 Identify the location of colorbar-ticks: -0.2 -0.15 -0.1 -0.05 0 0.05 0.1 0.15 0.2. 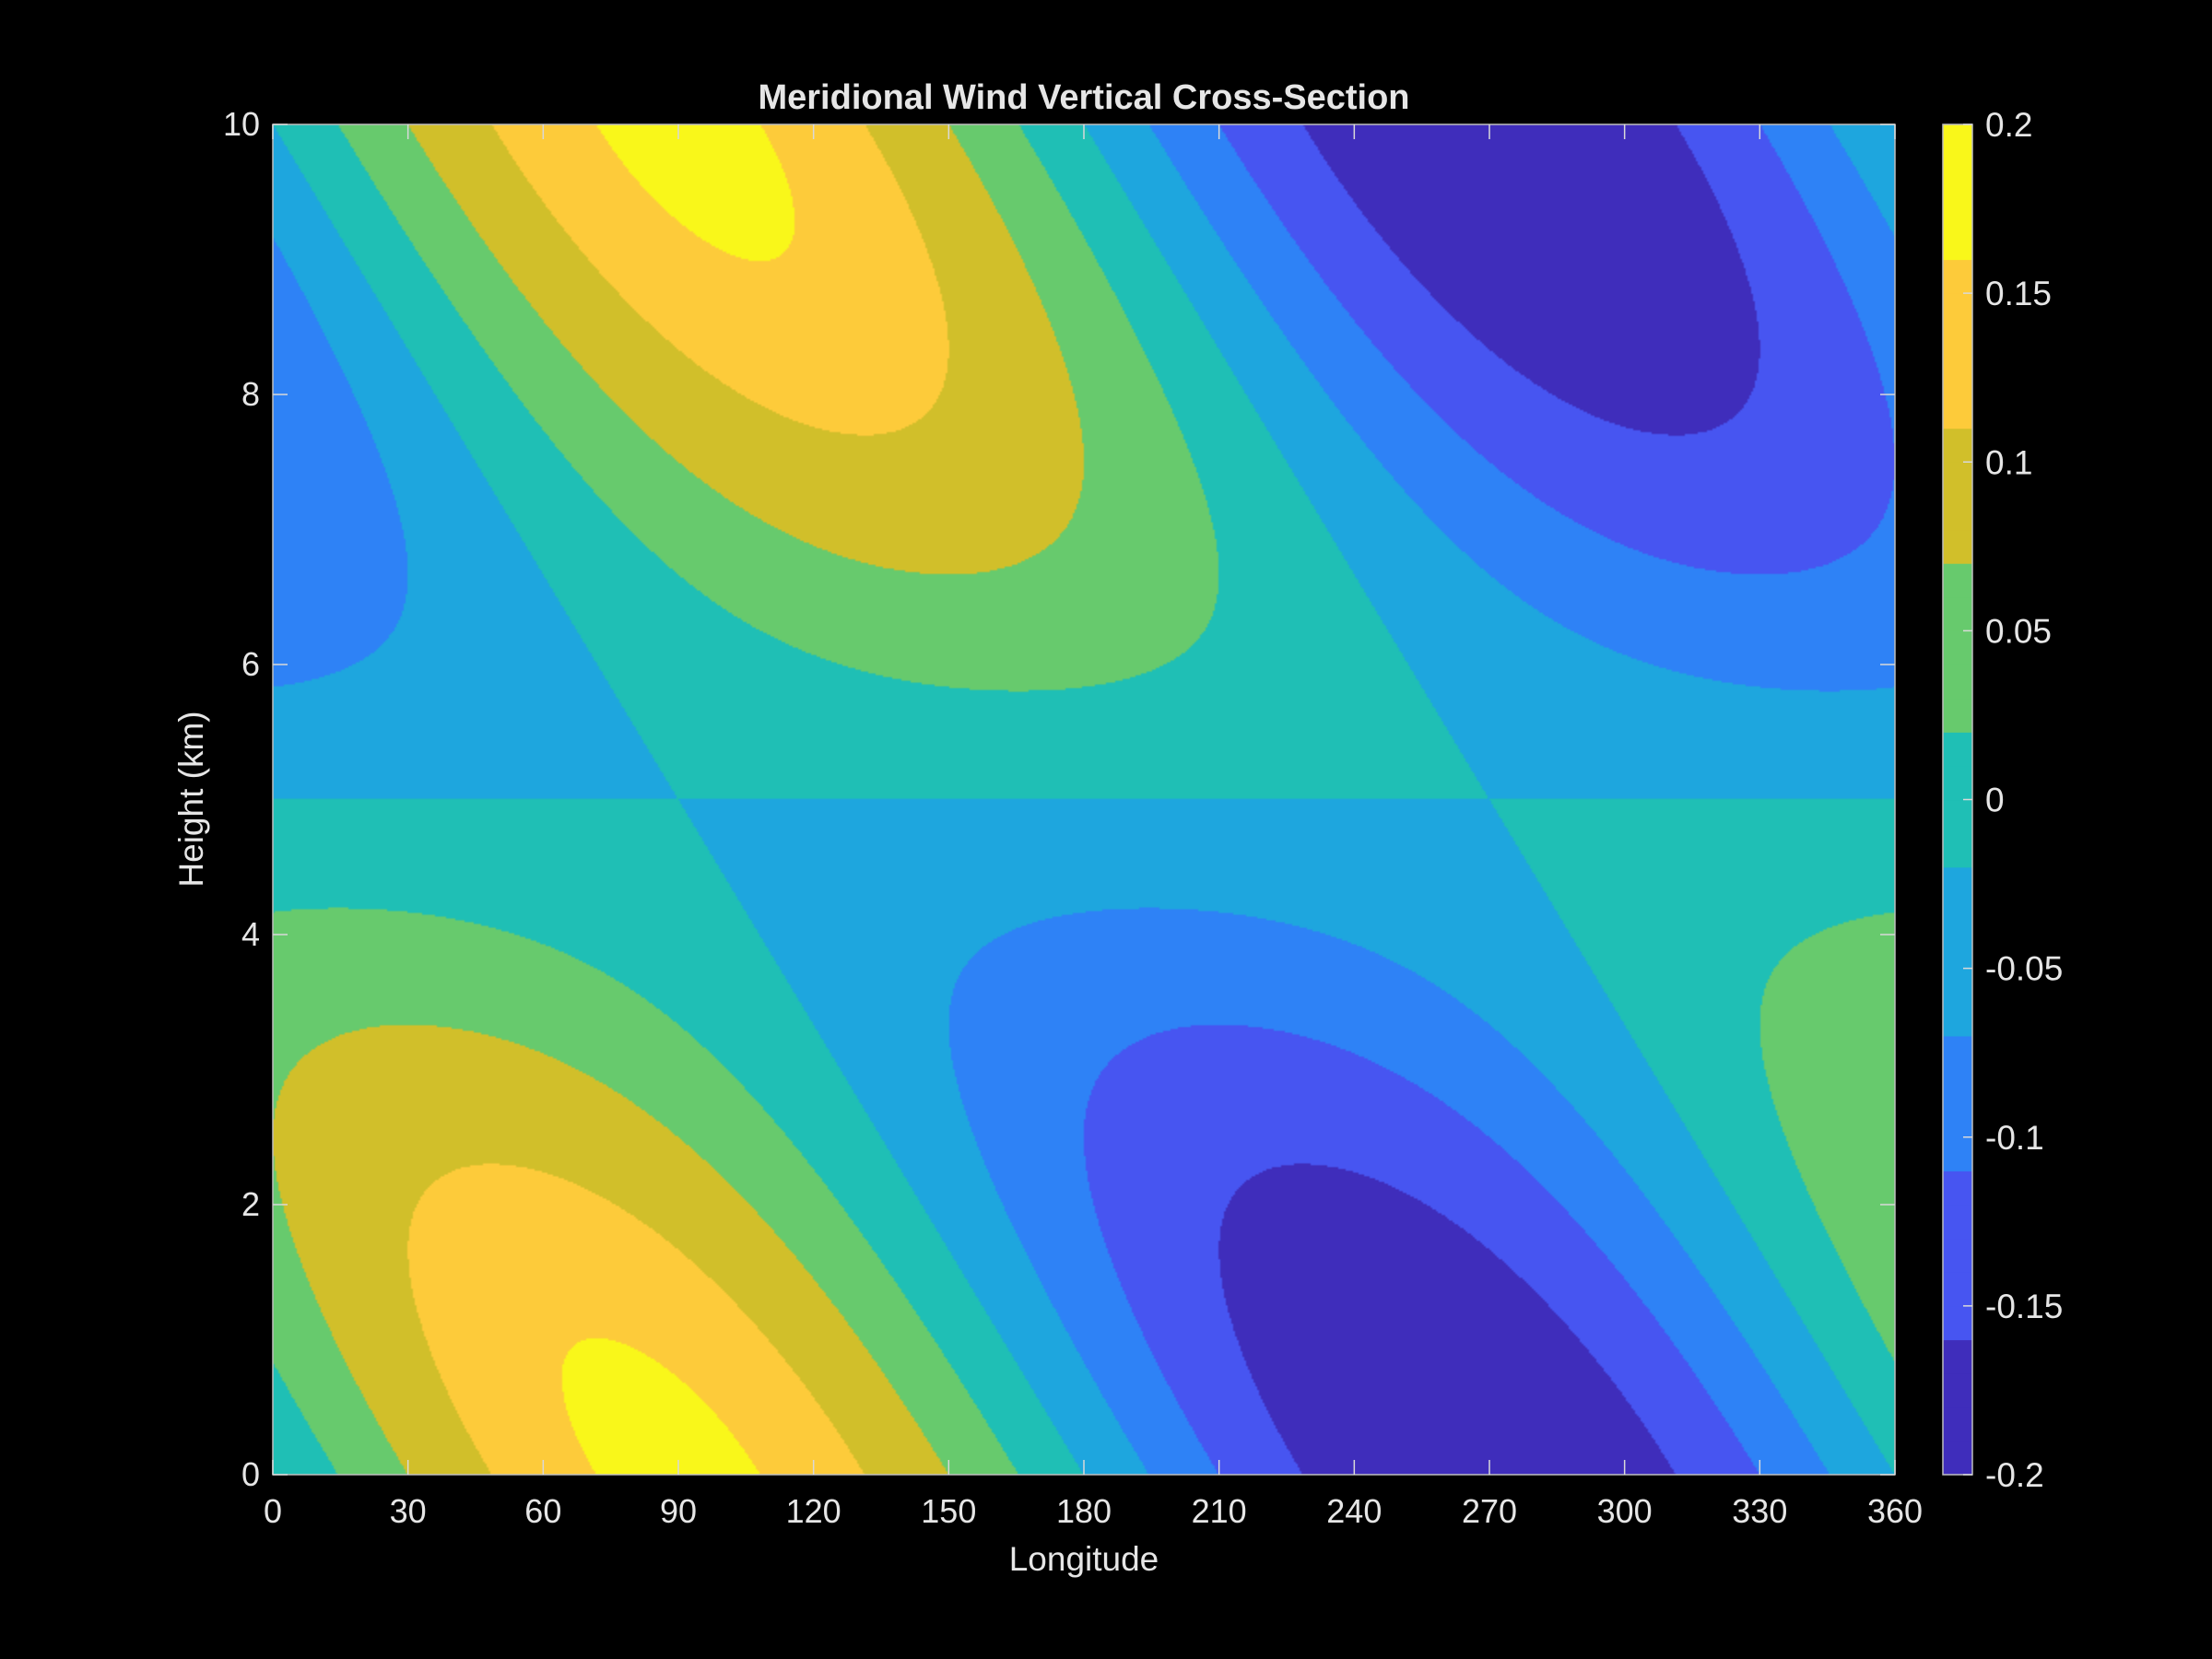
(2013, 800).